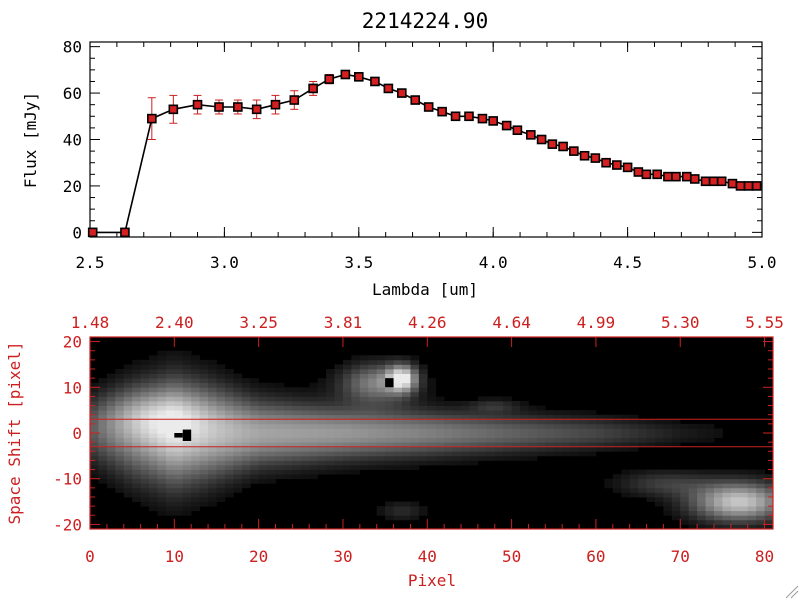 Image resolution: width=800 pixels, height=600 pixels. What do you see at coordinates (90, 556) in the screenshot?
I see `x-tick-label: 0` at bounding box center [90, 556].